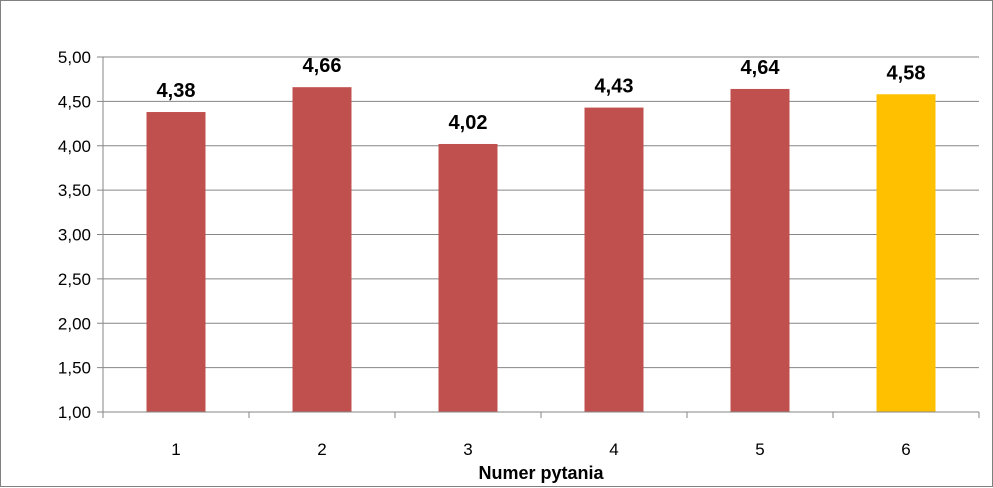  Describe the element at coordinates (175, 449) in the screenshot. I see `x-tick-label: 1` at that location.